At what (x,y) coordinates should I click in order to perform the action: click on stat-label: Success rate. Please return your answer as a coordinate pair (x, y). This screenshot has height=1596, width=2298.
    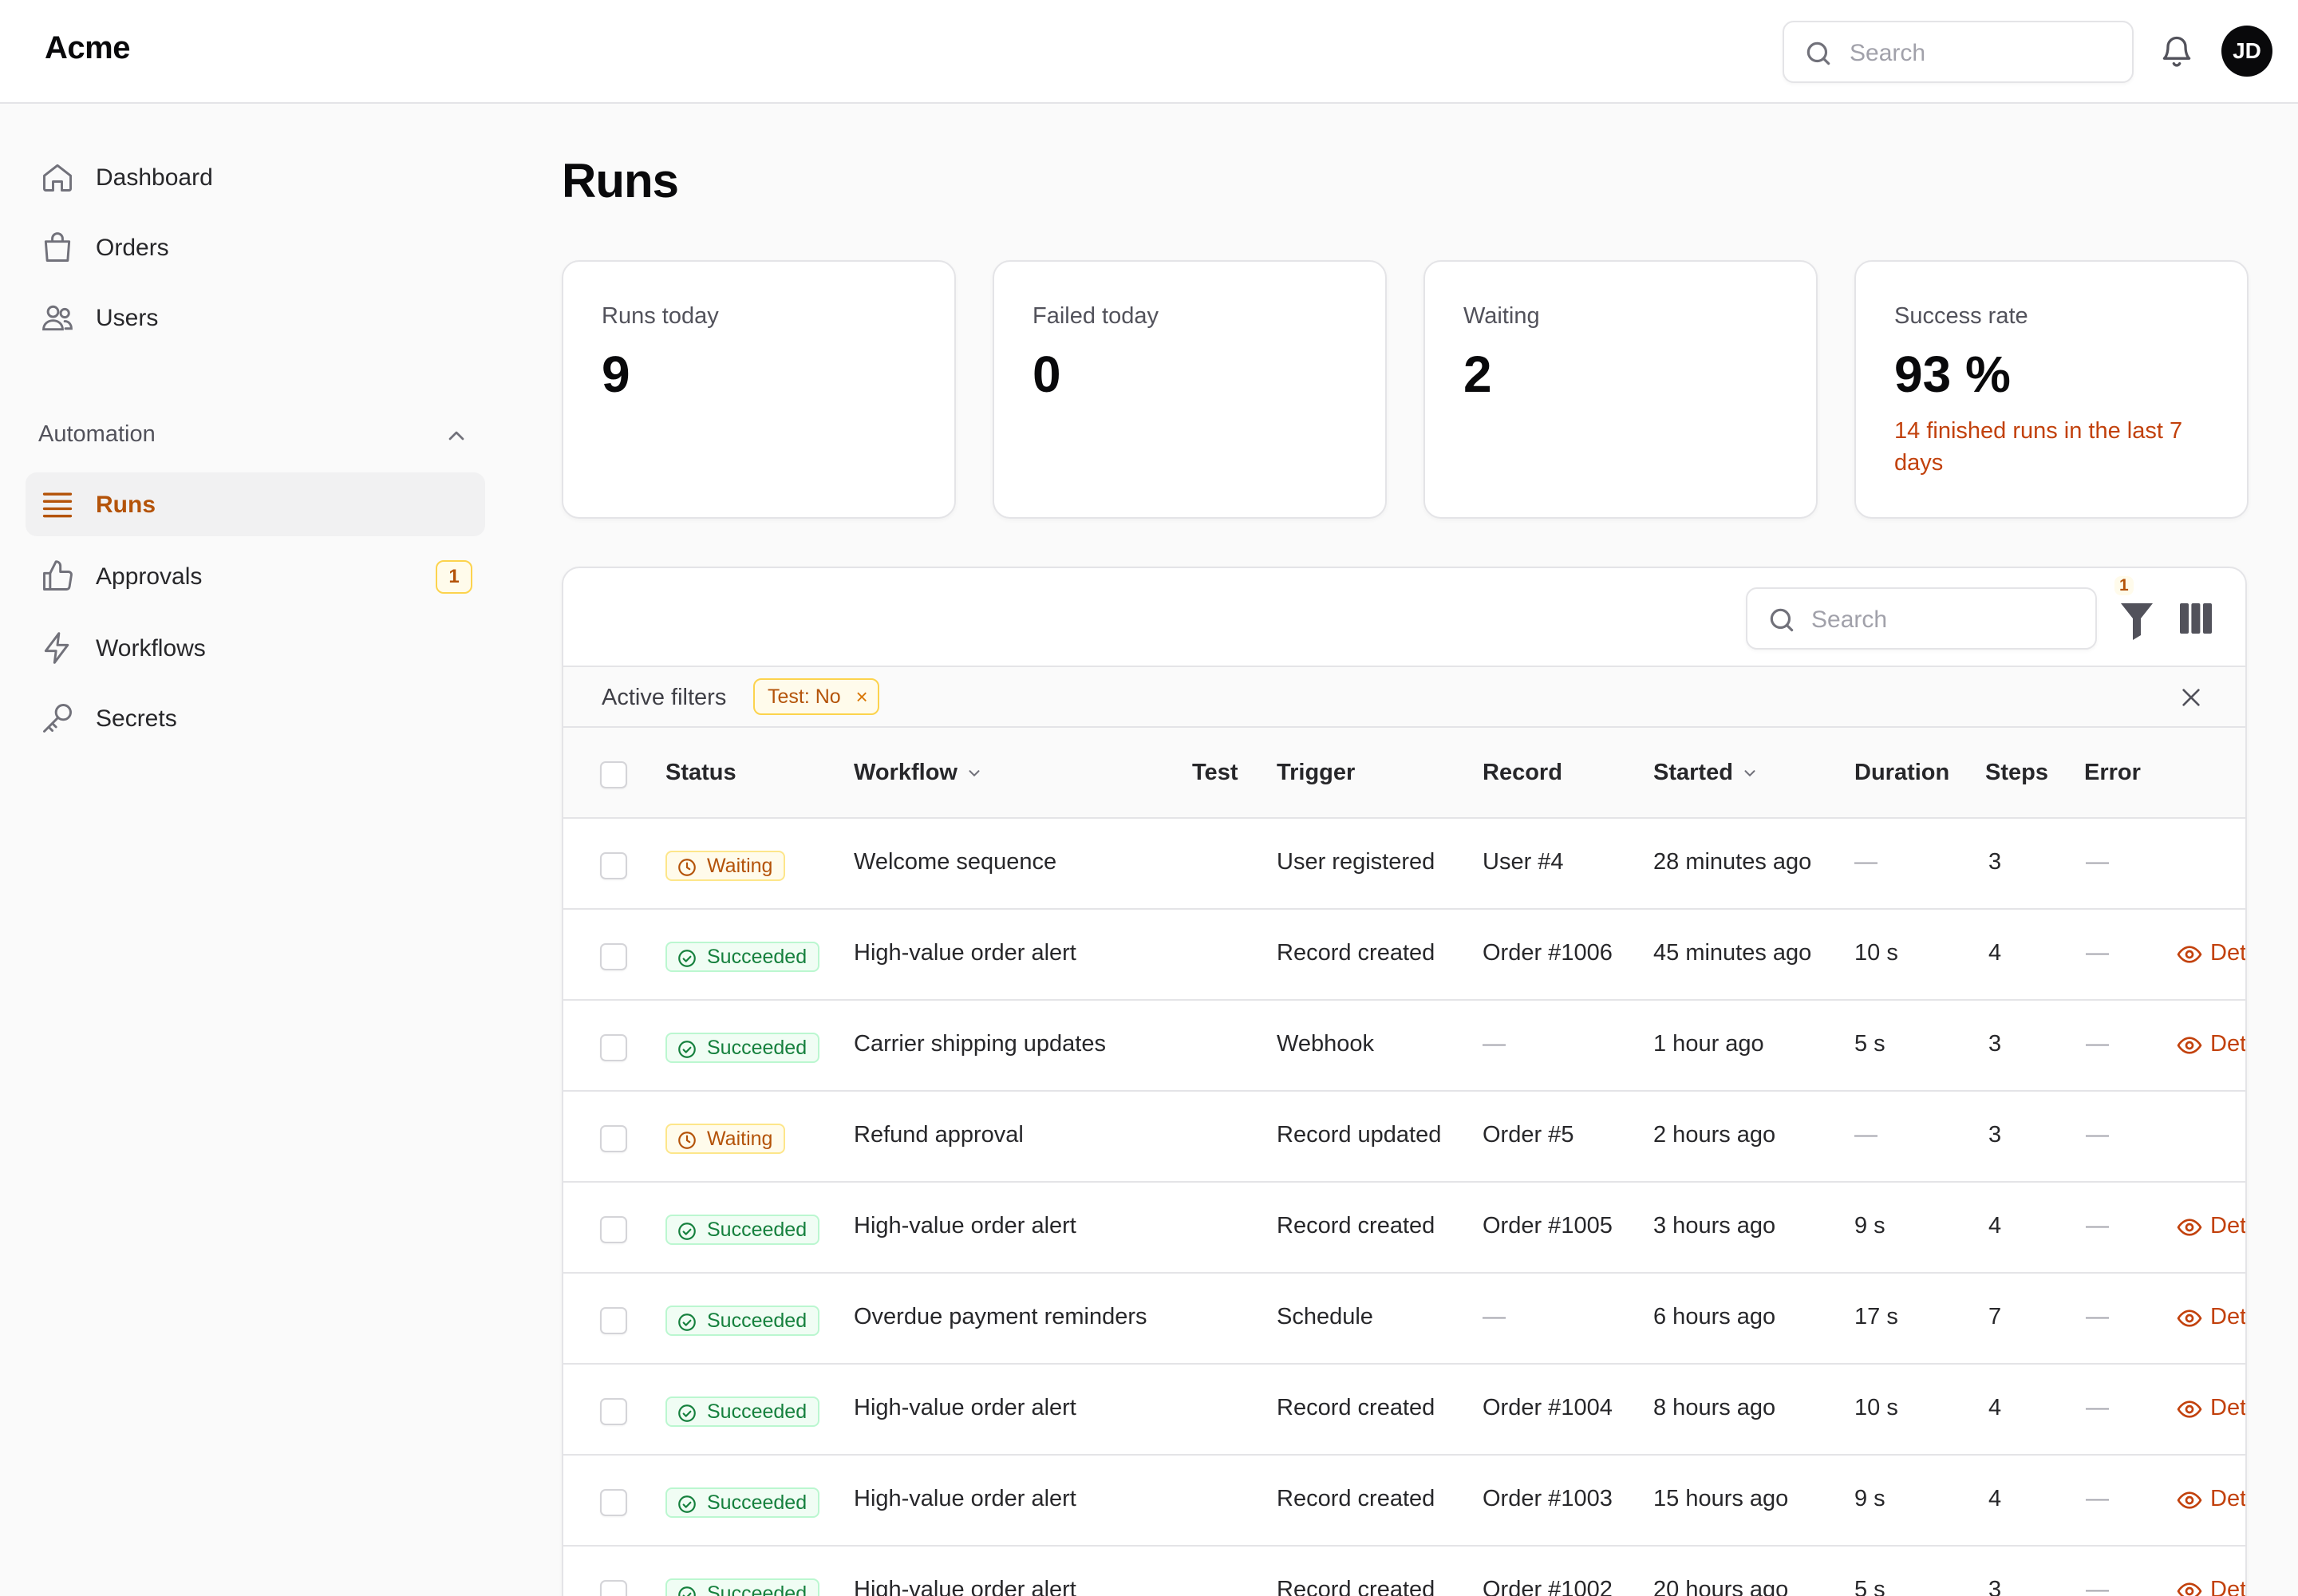
    Looking at the image, I should click on (1961, 316).